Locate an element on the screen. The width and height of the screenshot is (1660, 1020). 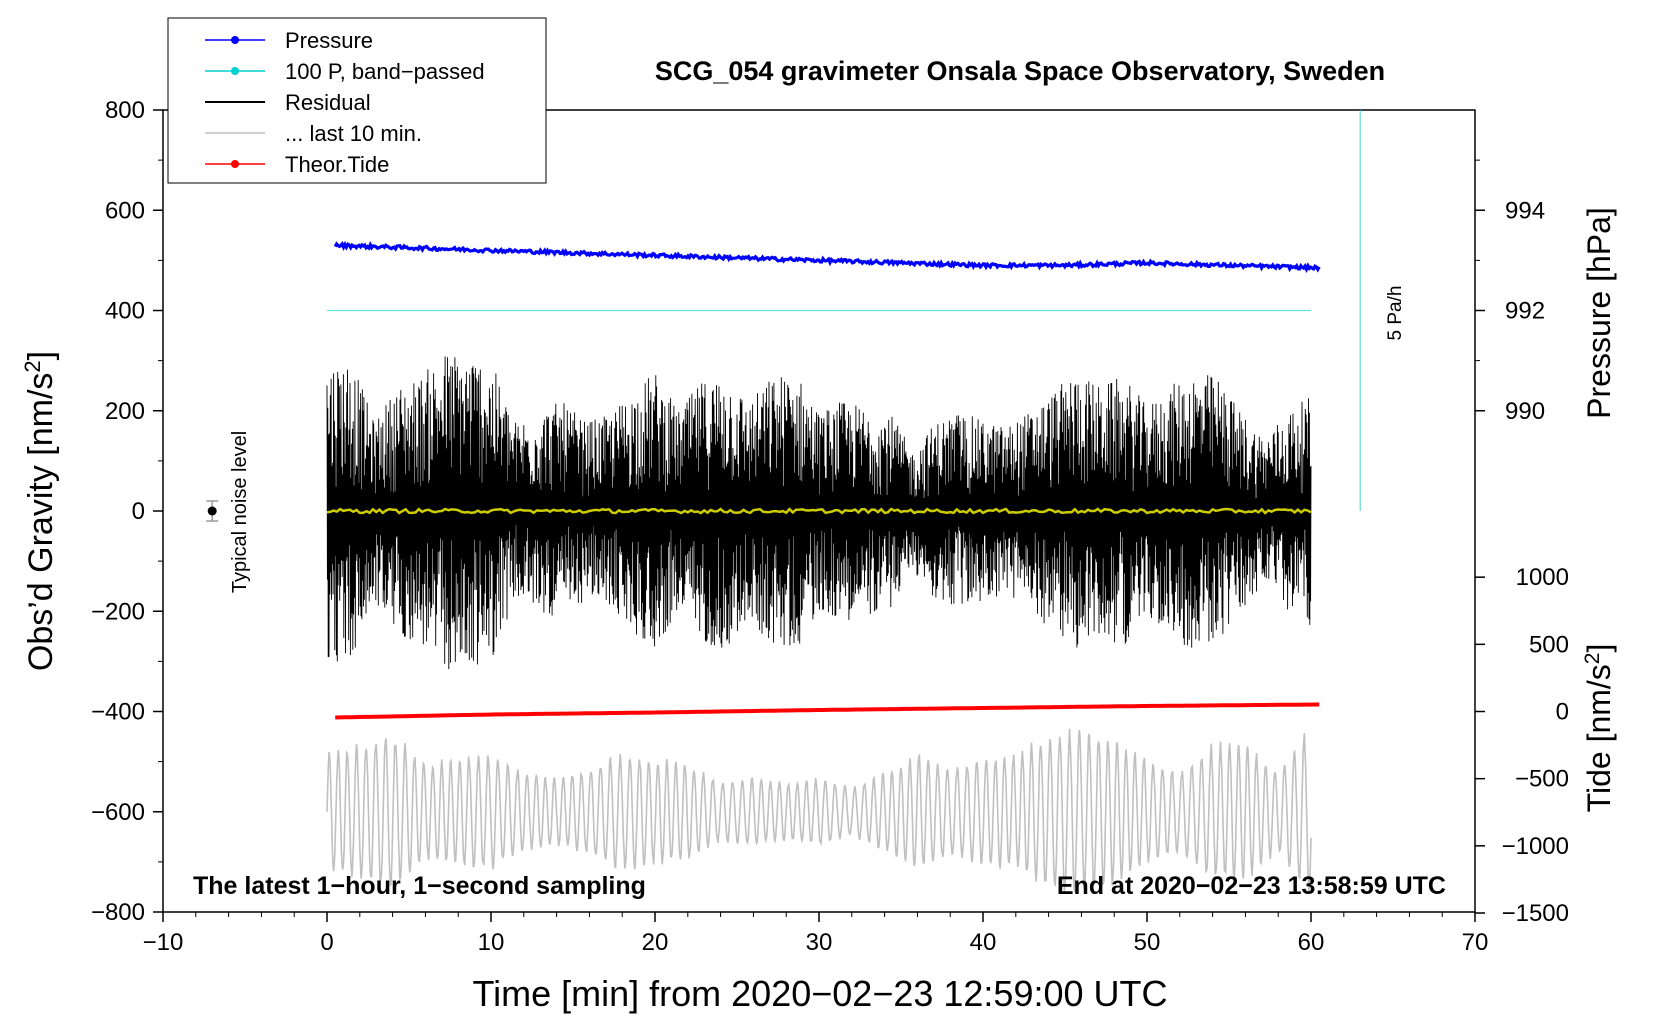
tide-tick-label: −1500 is located at coordinates (1535, 913).